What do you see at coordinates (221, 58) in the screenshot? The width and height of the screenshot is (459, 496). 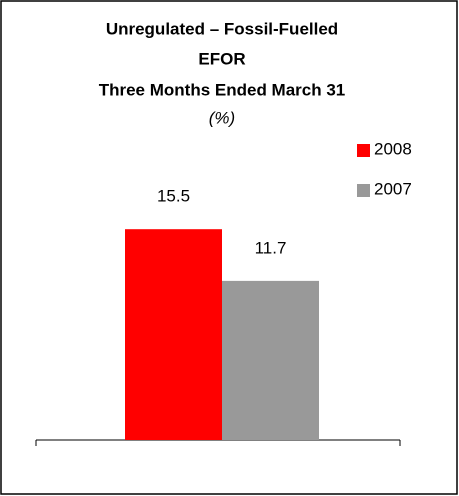 I see `chart-title: EFOR` at bounding box center [221, 58].